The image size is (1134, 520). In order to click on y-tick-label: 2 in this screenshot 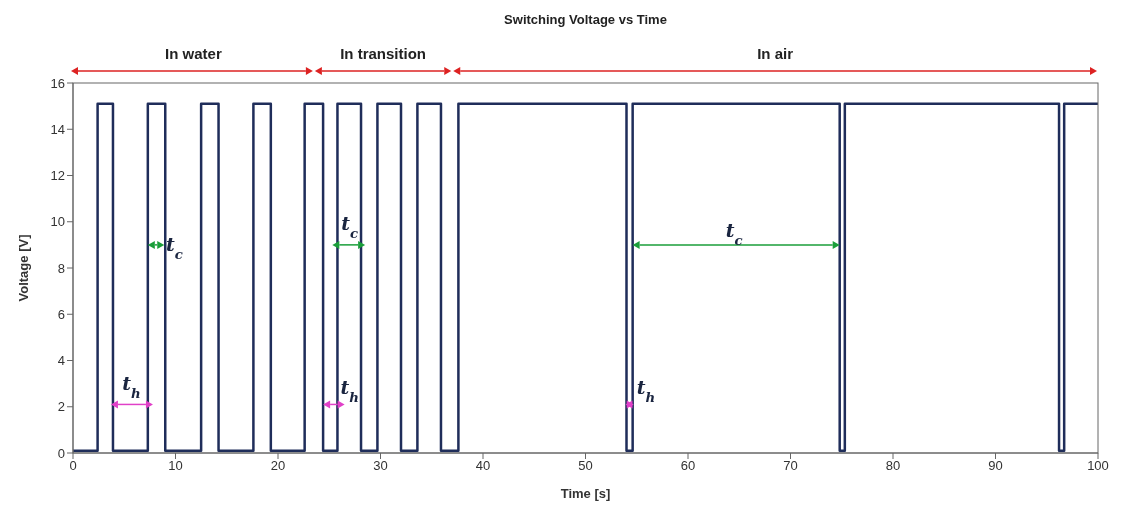, I will do `click(61, 407)`.